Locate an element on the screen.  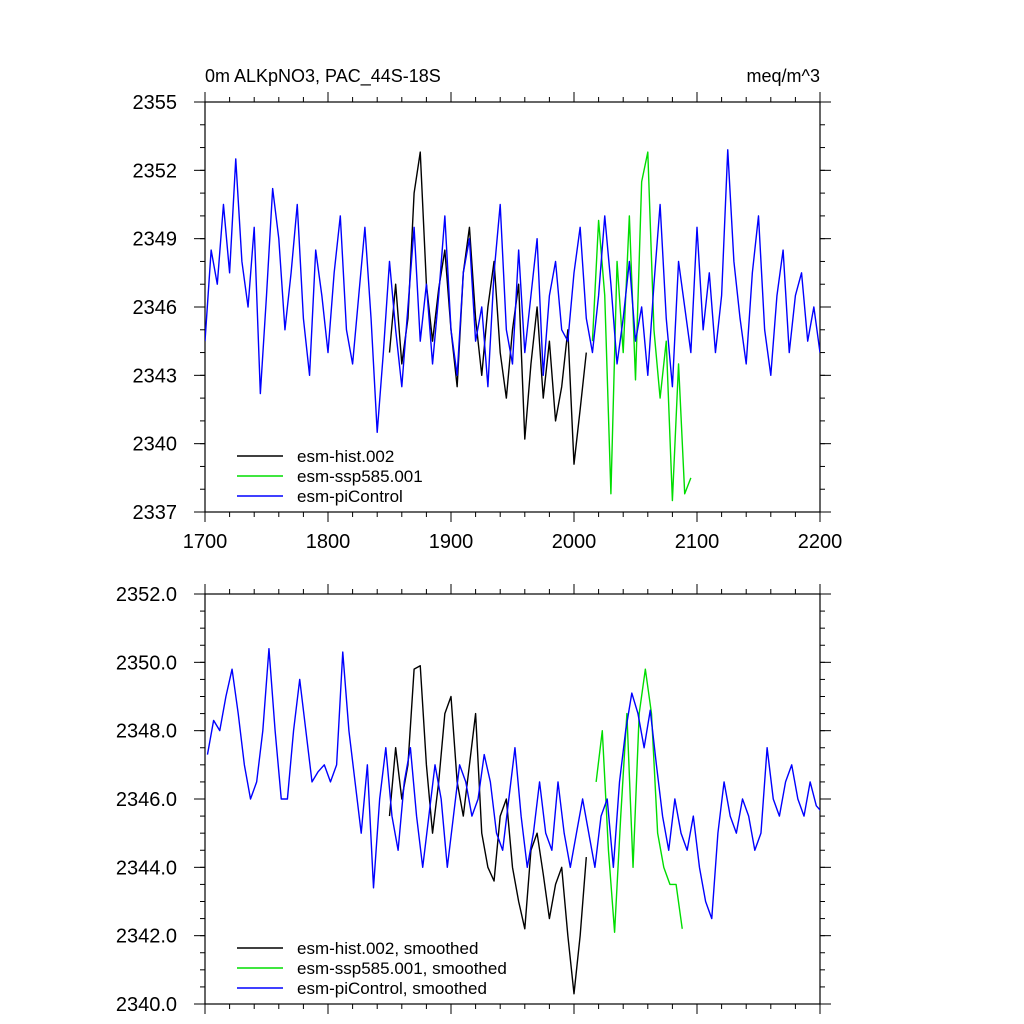
y-tick-label: 2340.0 is located at coordinates (146, 1005).